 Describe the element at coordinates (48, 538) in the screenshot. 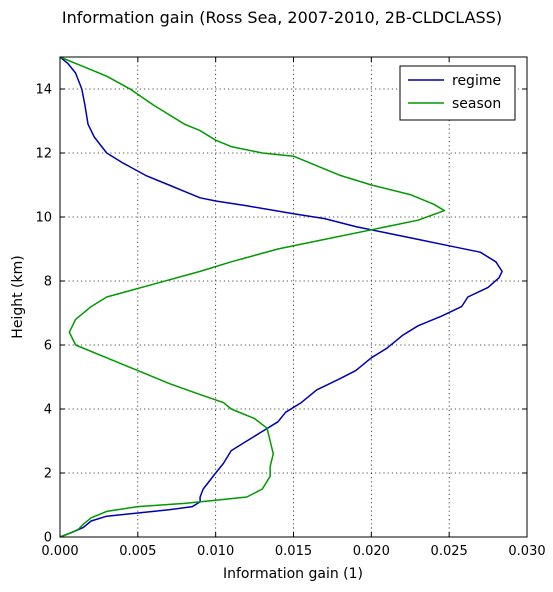

I see `y-tick-label: 0` at that location.